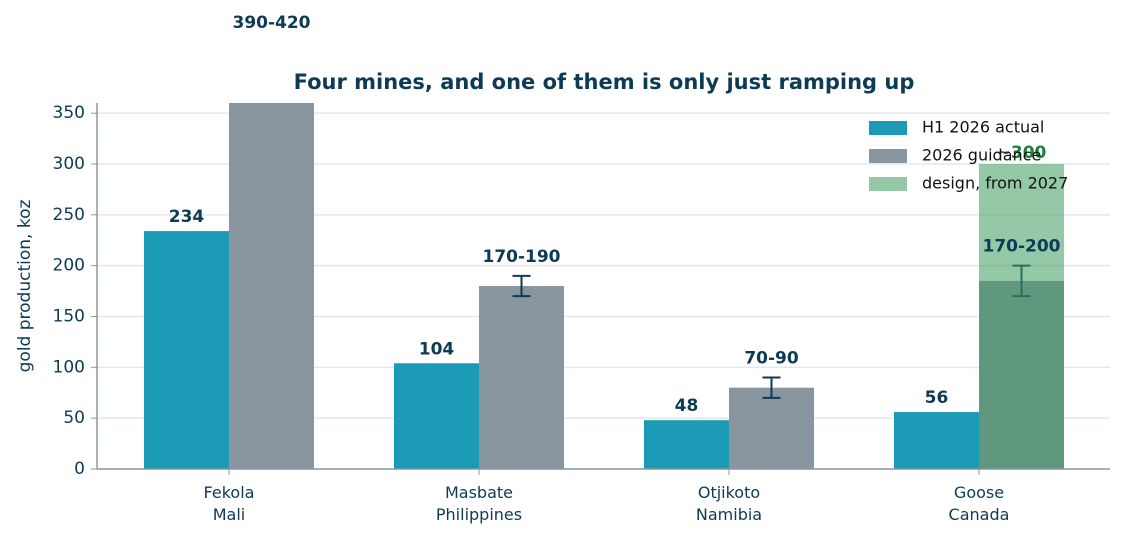 The image size is (1125, 540). Describe the element at coordinates (25, 286) in the screenshot. I see `y-axis-label: gold production, koz` at that location.